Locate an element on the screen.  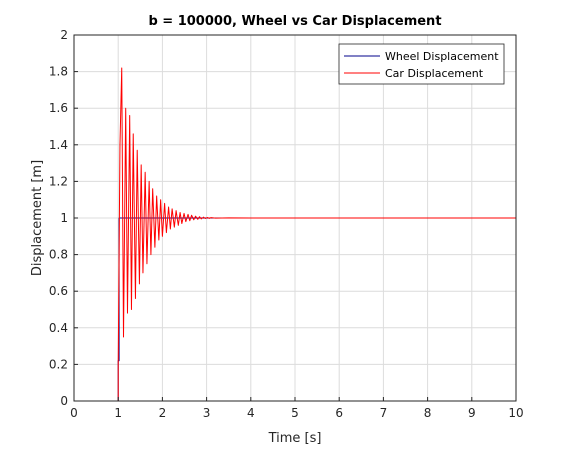
x-tick-label: 5 is located at coordinates (295, 413).